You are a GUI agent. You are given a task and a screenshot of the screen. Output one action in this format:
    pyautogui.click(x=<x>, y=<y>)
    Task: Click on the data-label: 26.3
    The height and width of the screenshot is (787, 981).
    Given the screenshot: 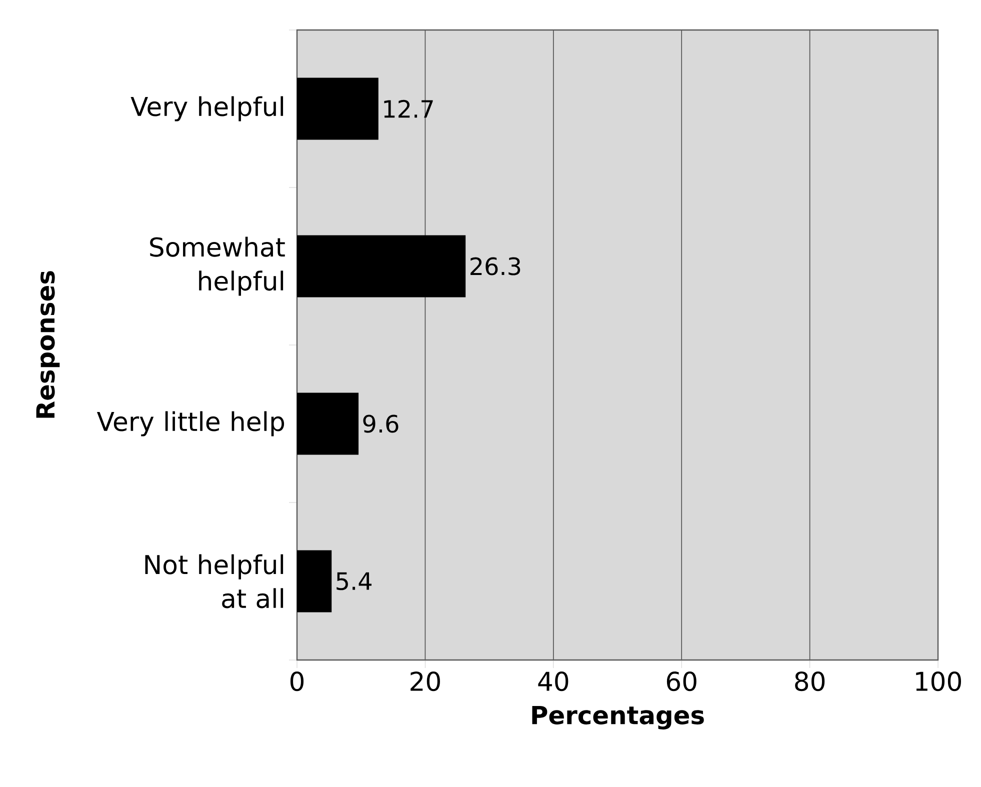 What is the action you would take?
    pyautogui.click(x=495, y=266)
    